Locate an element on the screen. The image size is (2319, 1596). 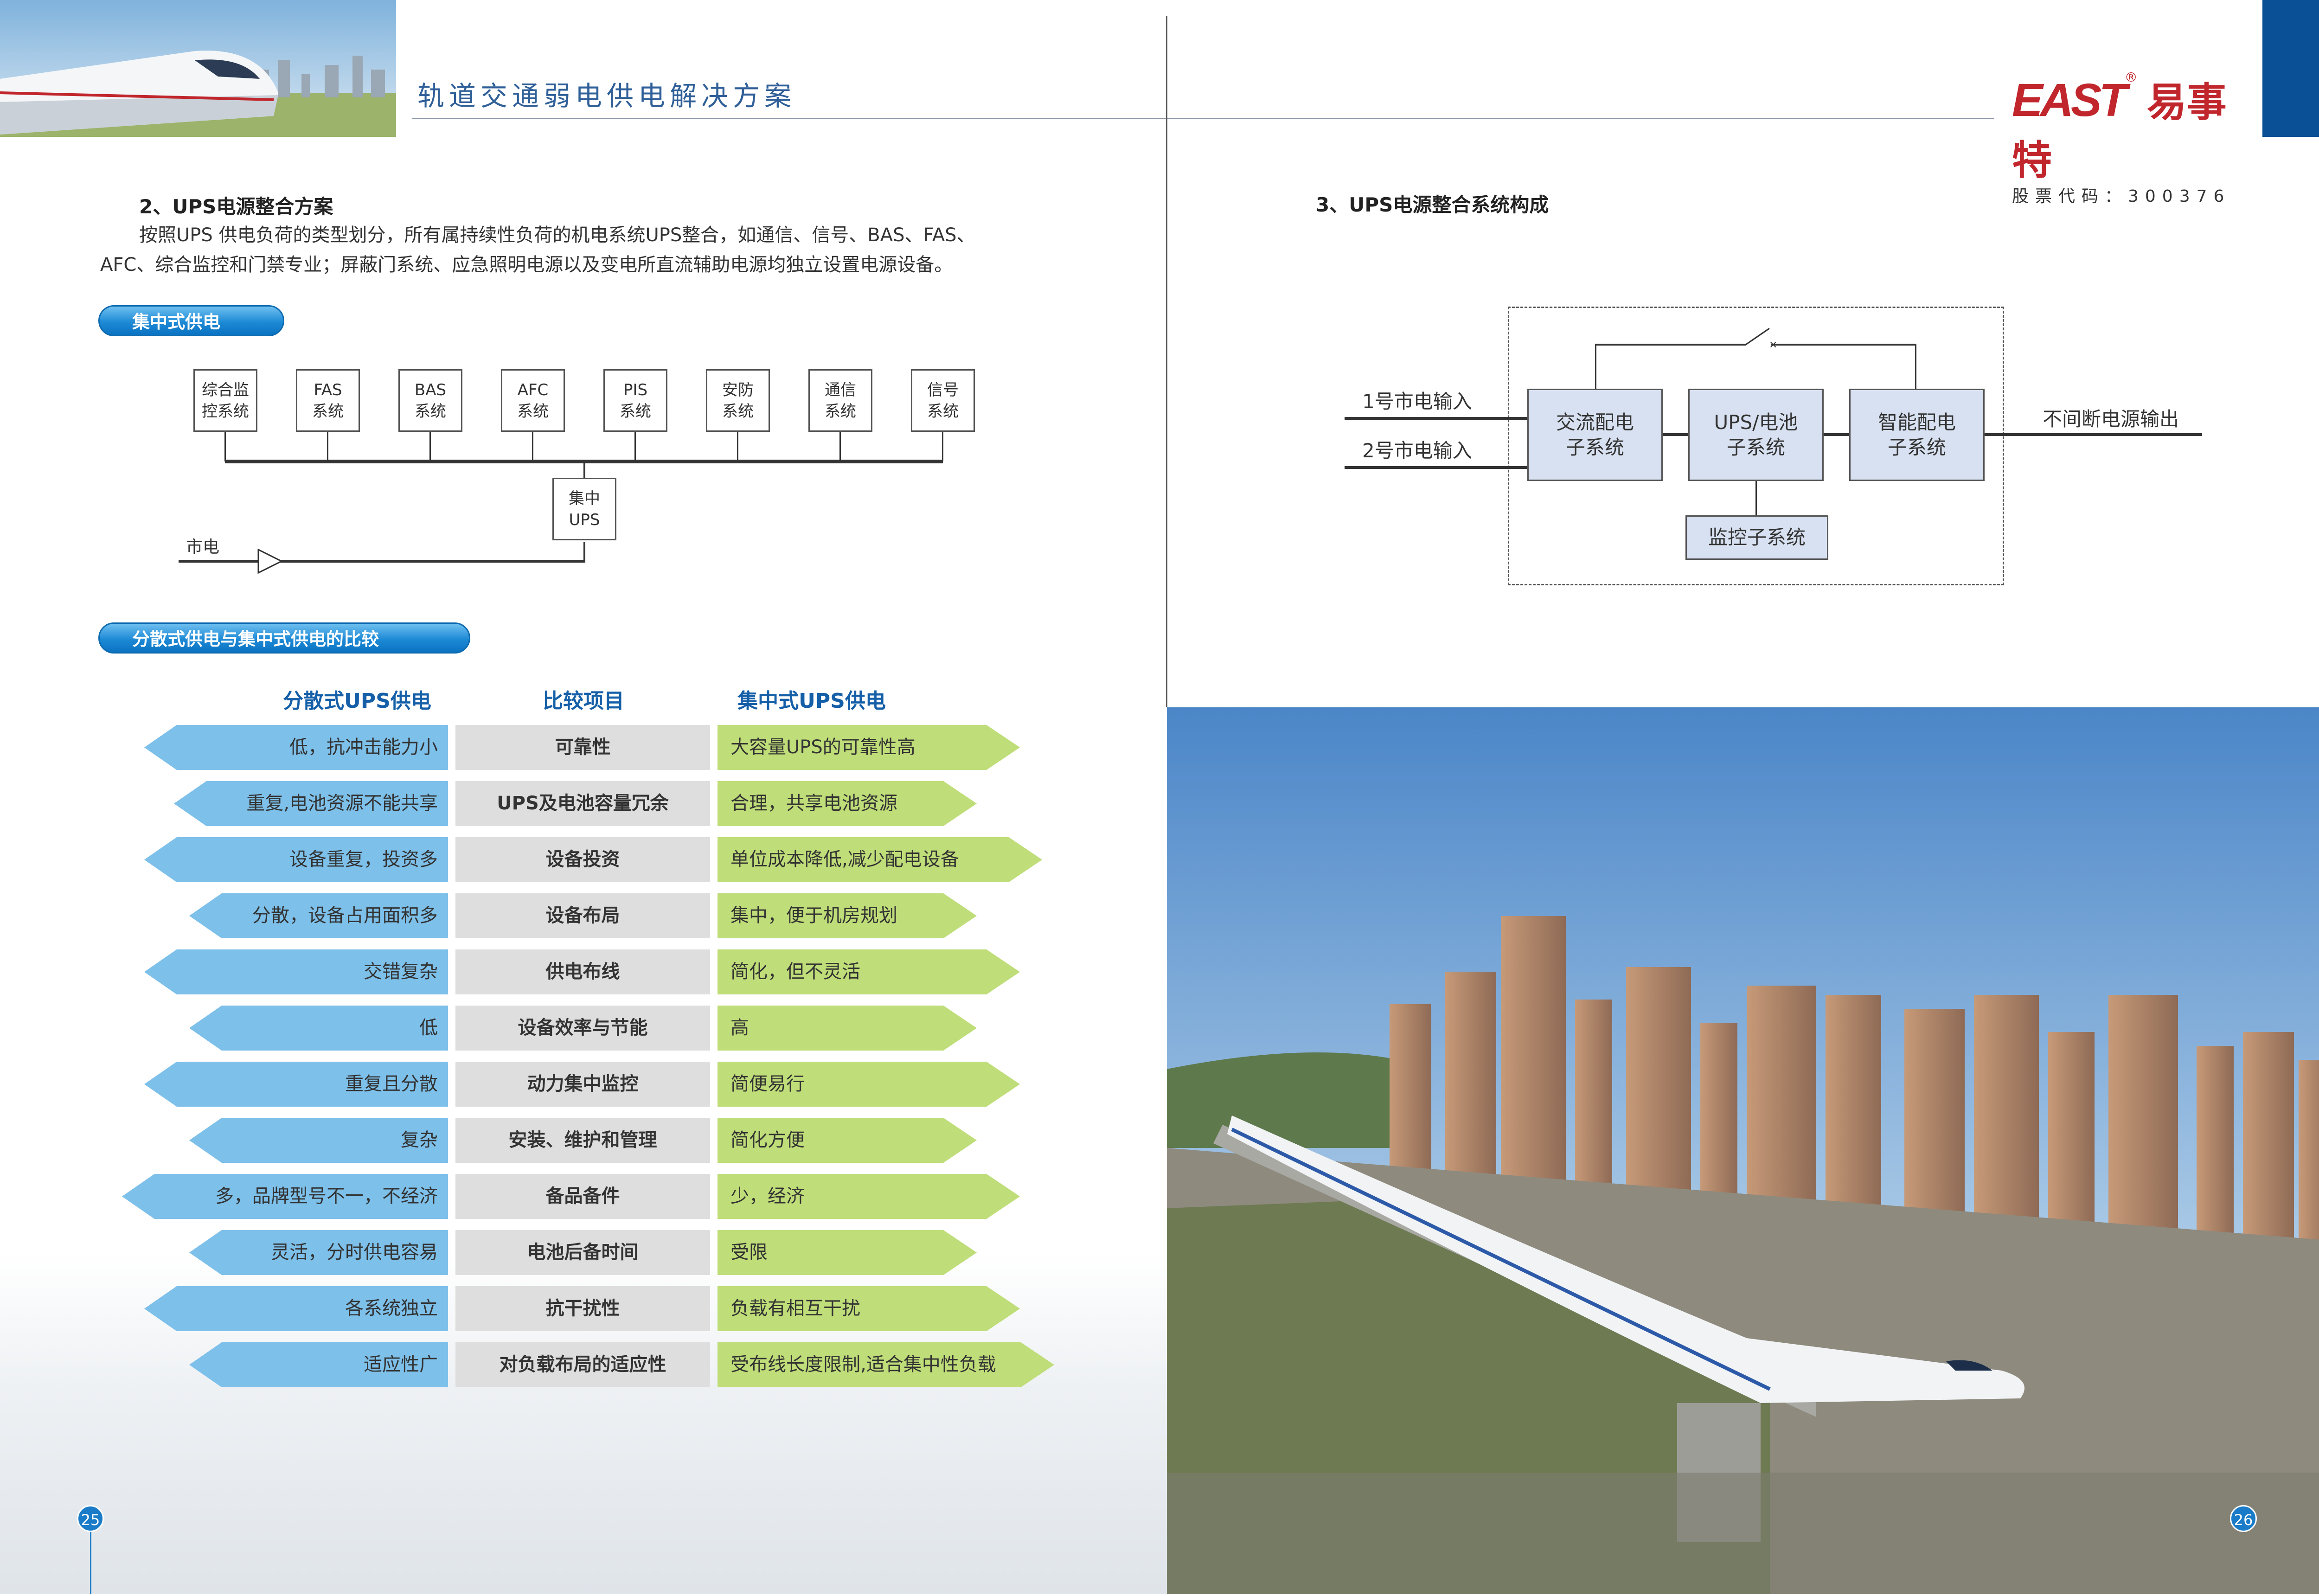
distributed-cell: 复杂 is located at coordinates (318, 1140).